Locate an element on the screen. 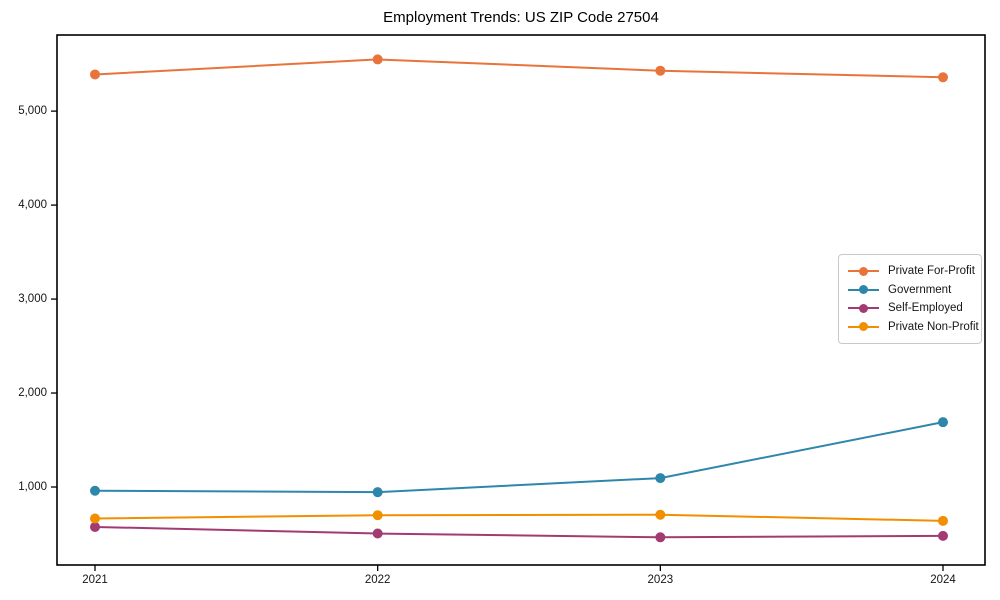  data-point-self-employed-2021 is located at coordinates (95, 526).